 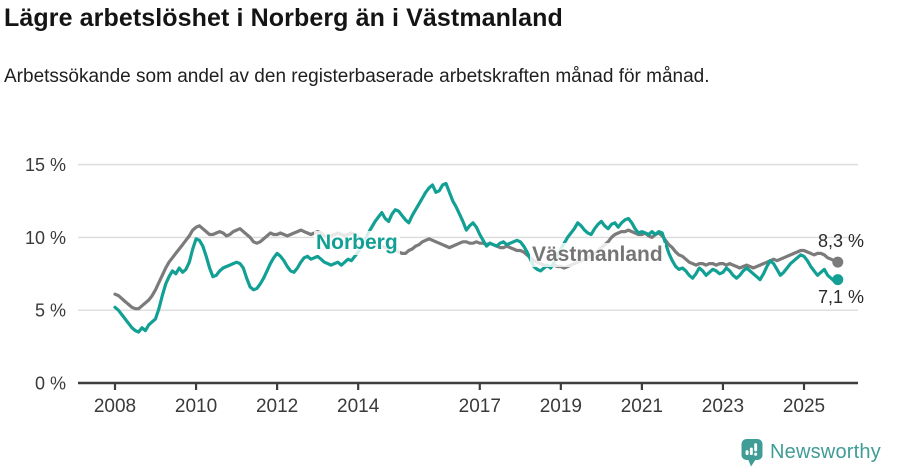 I want to click on vstmanland-line, so click(x=476, y=267).